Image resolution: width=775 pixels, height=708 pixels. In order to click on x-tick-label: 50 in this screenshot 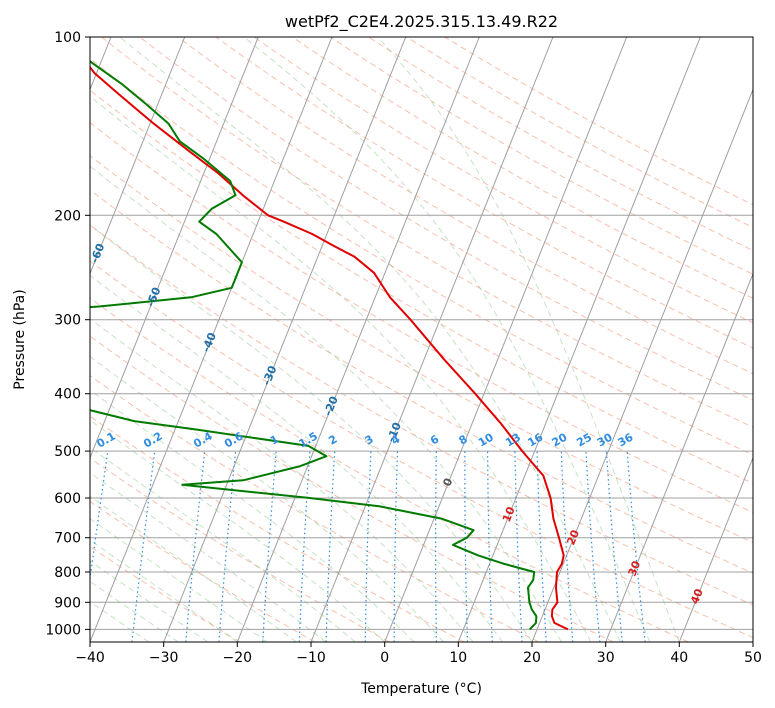, I will do `click(753, 658)`.